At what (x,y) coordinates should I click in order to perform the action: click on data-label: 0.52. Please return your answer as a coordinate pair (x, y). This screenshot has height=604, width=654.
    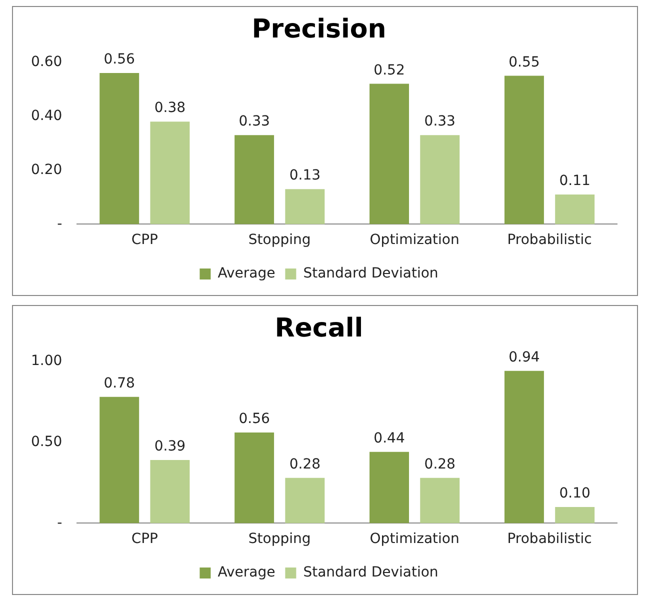
    Looking at the image, I should click on (389, 70).